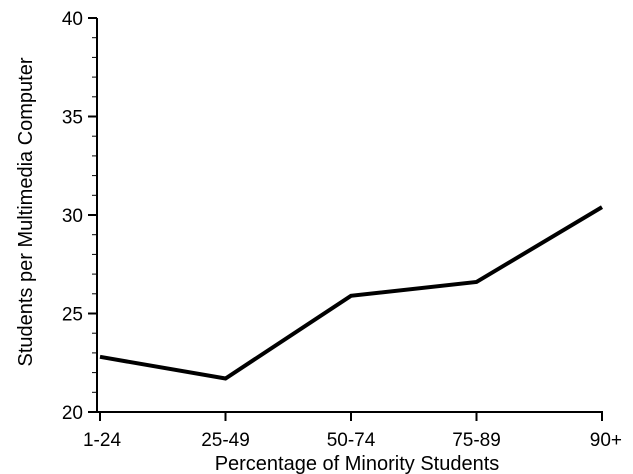  What do you see at coordinates (26, 211) in the screenshot?
I see `y-axis-title: Students per Multimedia Computer` at bounding box center [26, 211].